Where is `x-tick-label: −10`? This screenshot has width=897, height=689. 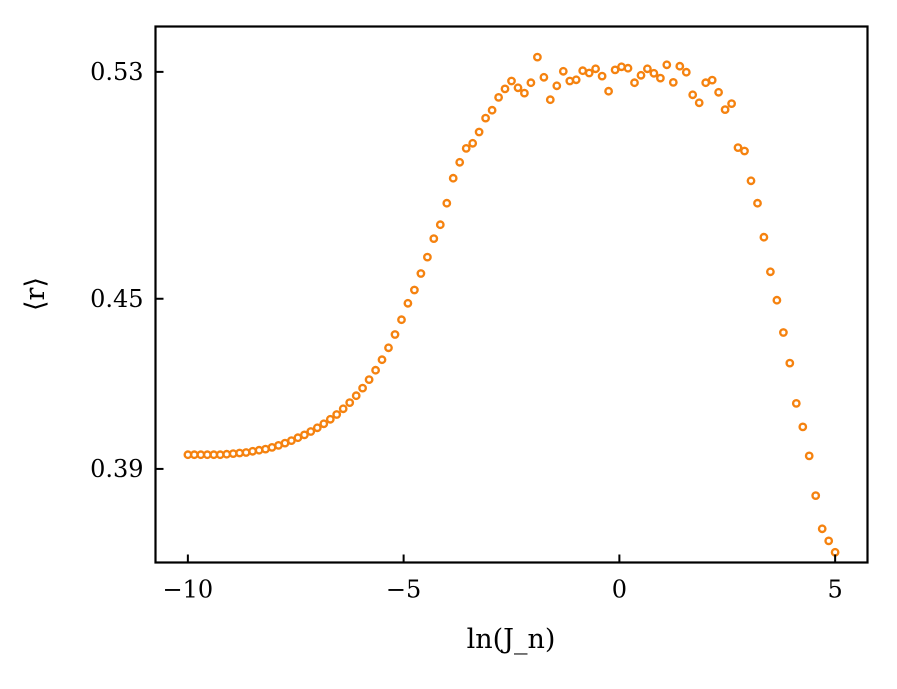 x-tick-label: −10 is located at coordinates (188, 590).